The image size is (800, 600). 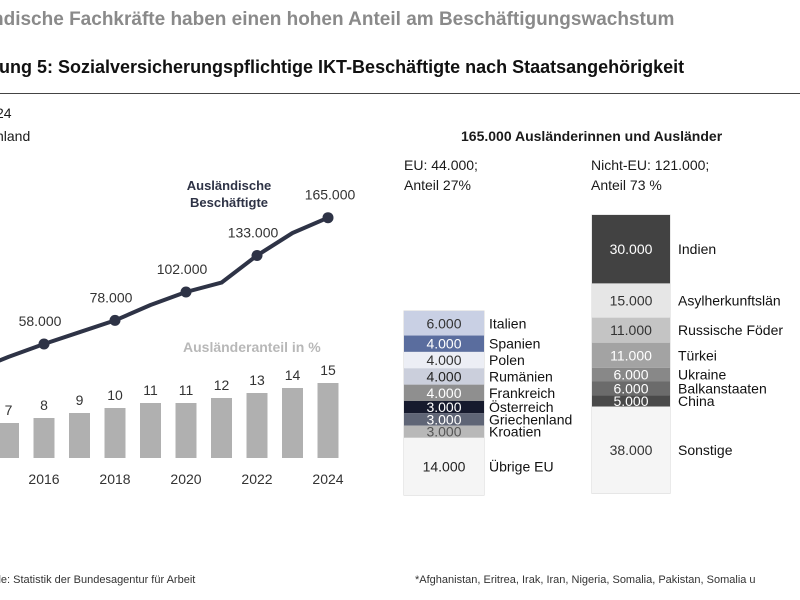 What do you see at coordinates (530, 419) in the screenshot?
I see `eu-6-label: Griechenland` at bounding box center [530, 419].